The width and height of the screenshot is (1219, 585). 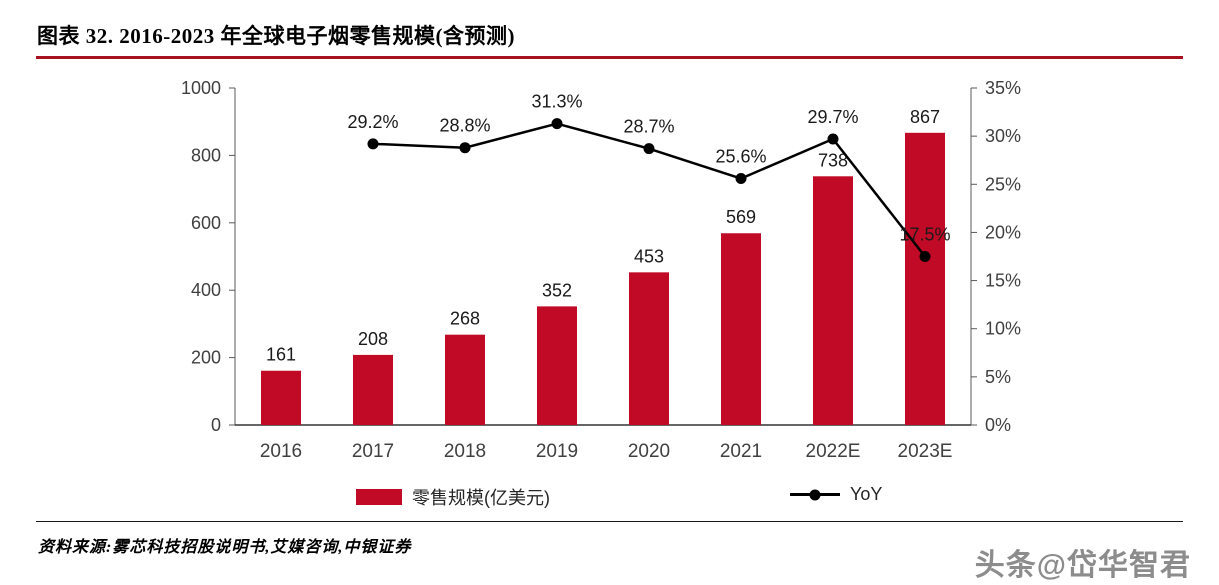 I want to click on svg-text: 400, so click(x=206, y=290).